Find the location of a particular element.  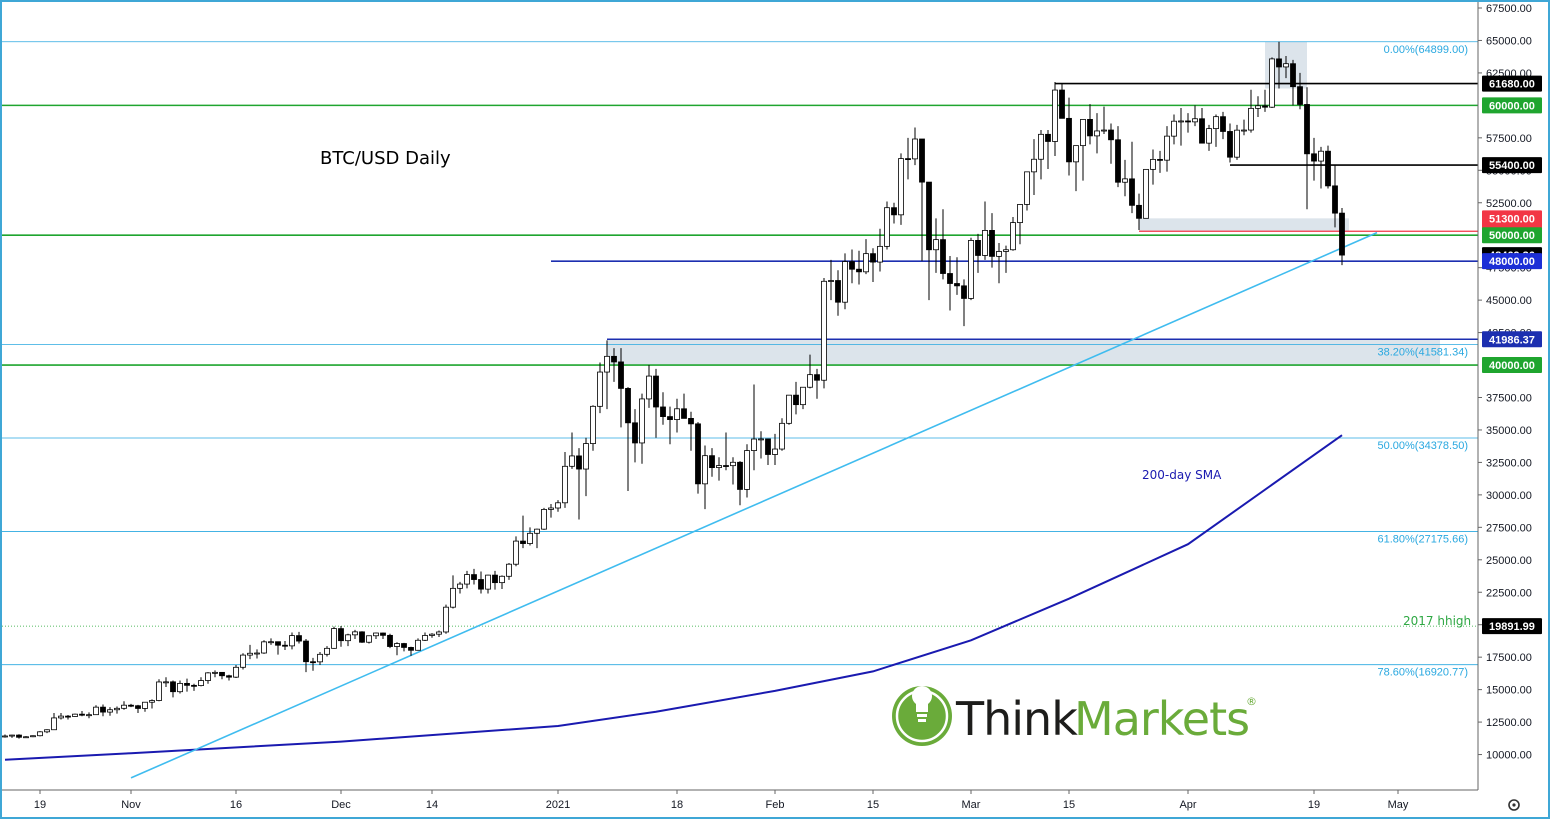

price-tag-7: 48000.00 is located at coordinates (1512, 261).